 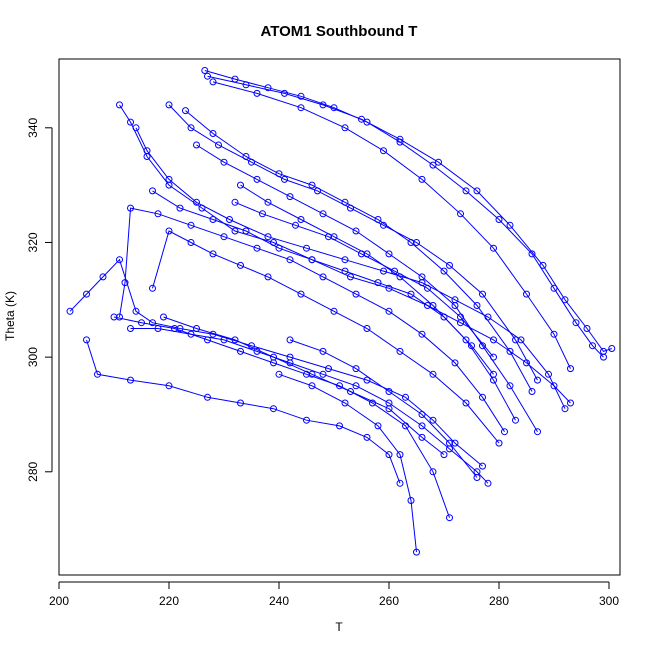 What do you see at coordinates (339, 31) in the screenshot?
I see `chart-title: ATOM1 Southbound T` at bounding box center [339, 31].